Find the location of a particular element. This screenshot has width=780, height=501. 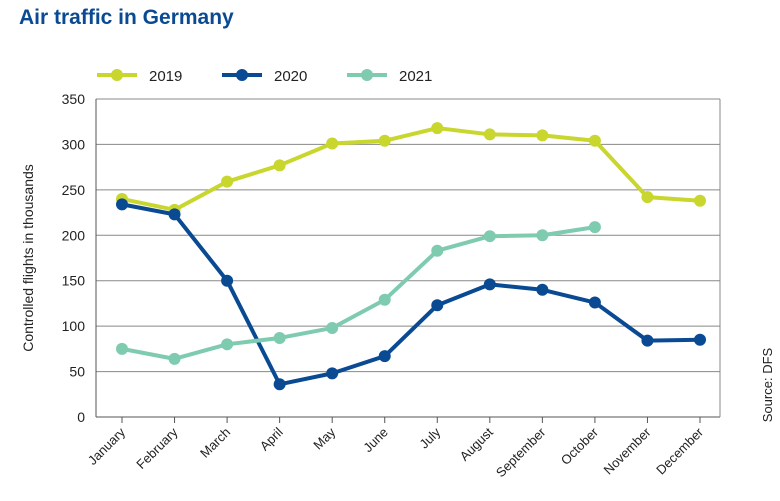

y-tick-label: 200 is located at coordinates (74, 235).